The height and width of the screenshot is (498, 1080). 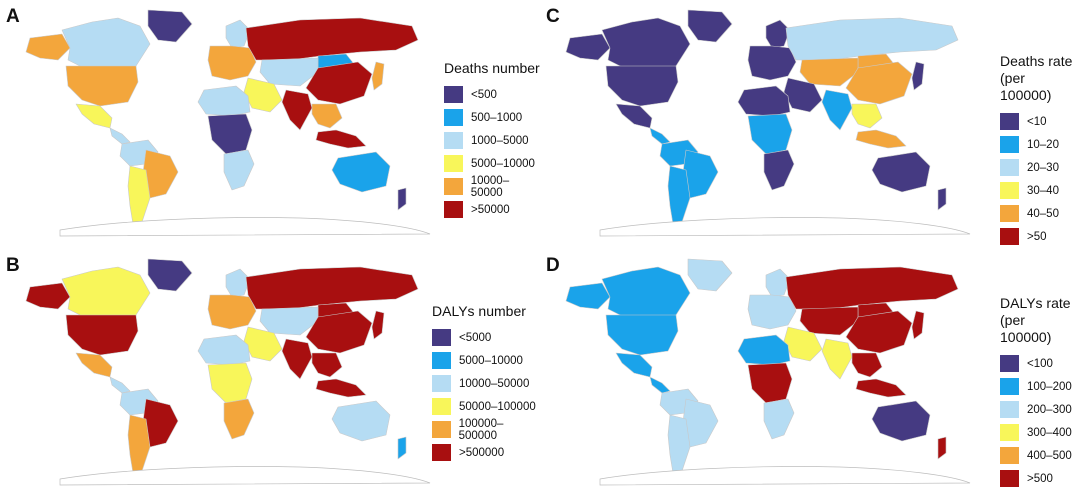 I want to click on legend-item: 10000–50000, so click(x=492, y=186).